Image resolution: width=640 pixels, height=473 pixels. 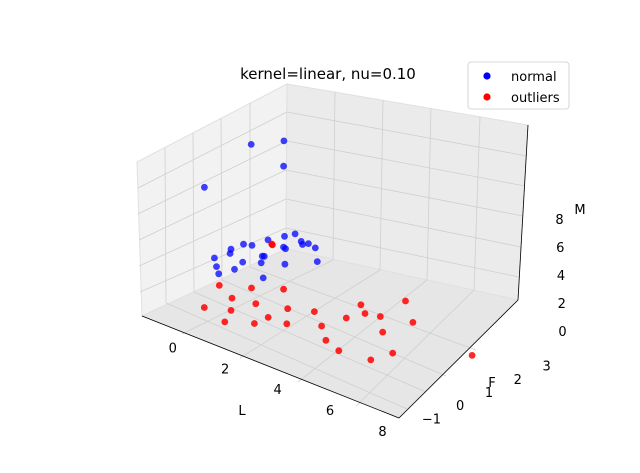 What do you see at coordinates (328, 74) in the screenshot?
I see `chart-title: kernel=linear, nu=0.10` at bounding box center [328, 74].